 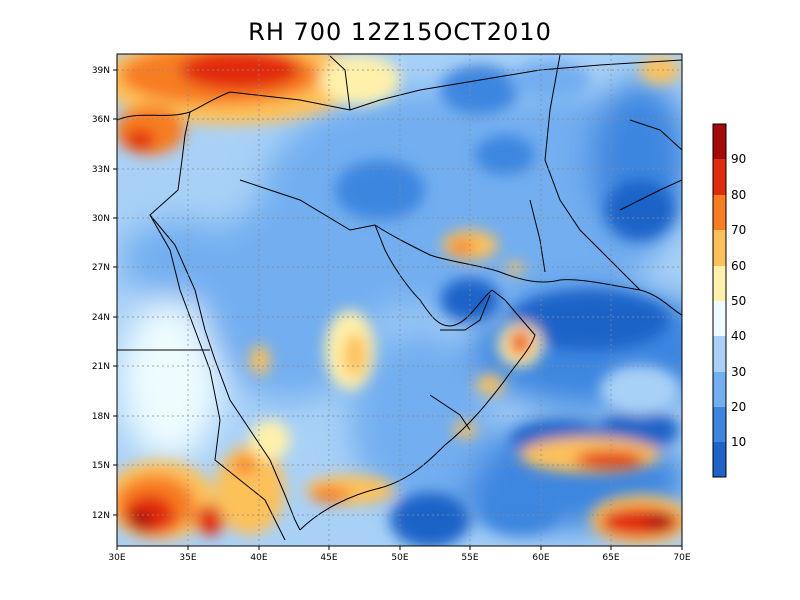 I want to click on lat-tick-label: 18N, so click(x=101, y=417).